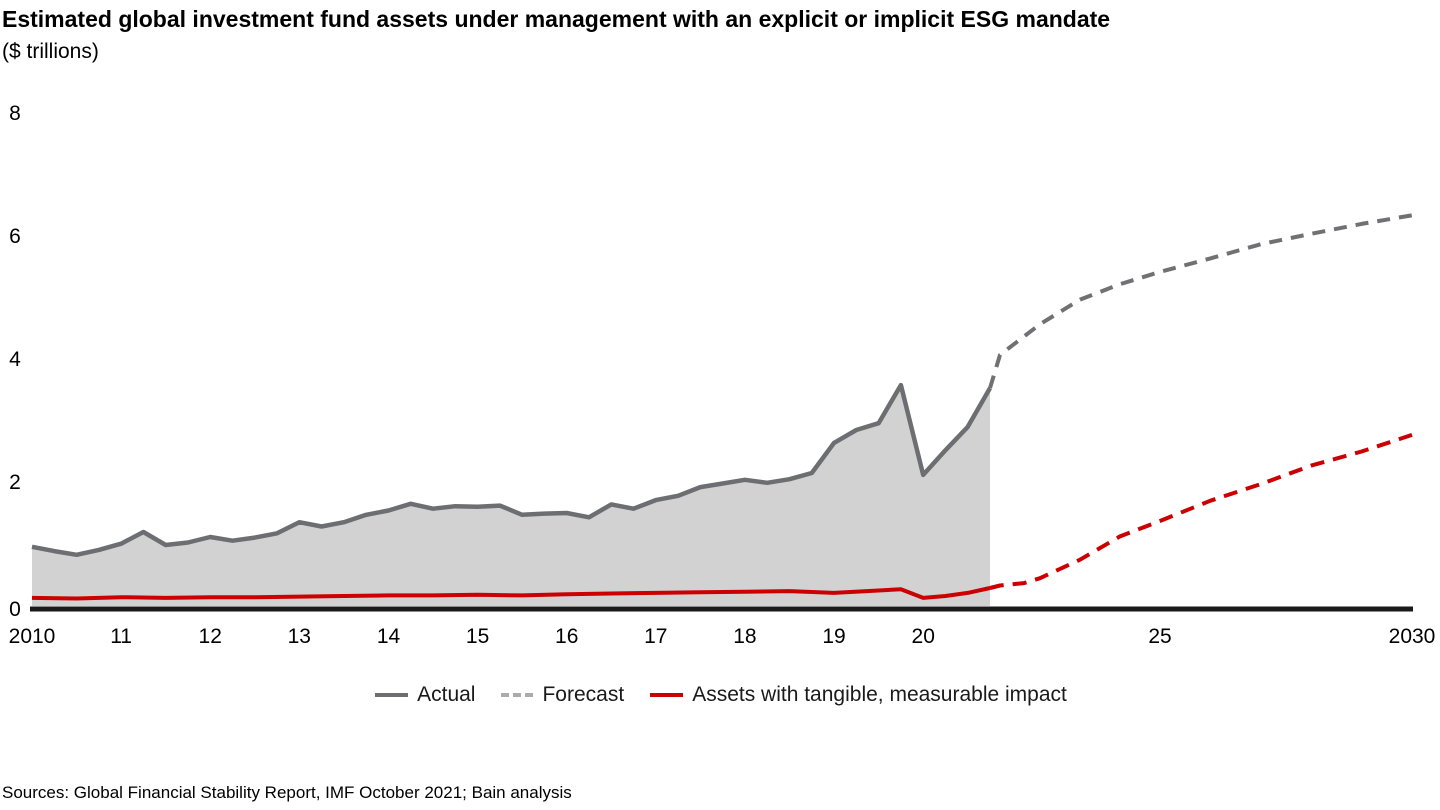  I want to click on legend-label: Assets with tangible, measurable impact, so click(879, 694).